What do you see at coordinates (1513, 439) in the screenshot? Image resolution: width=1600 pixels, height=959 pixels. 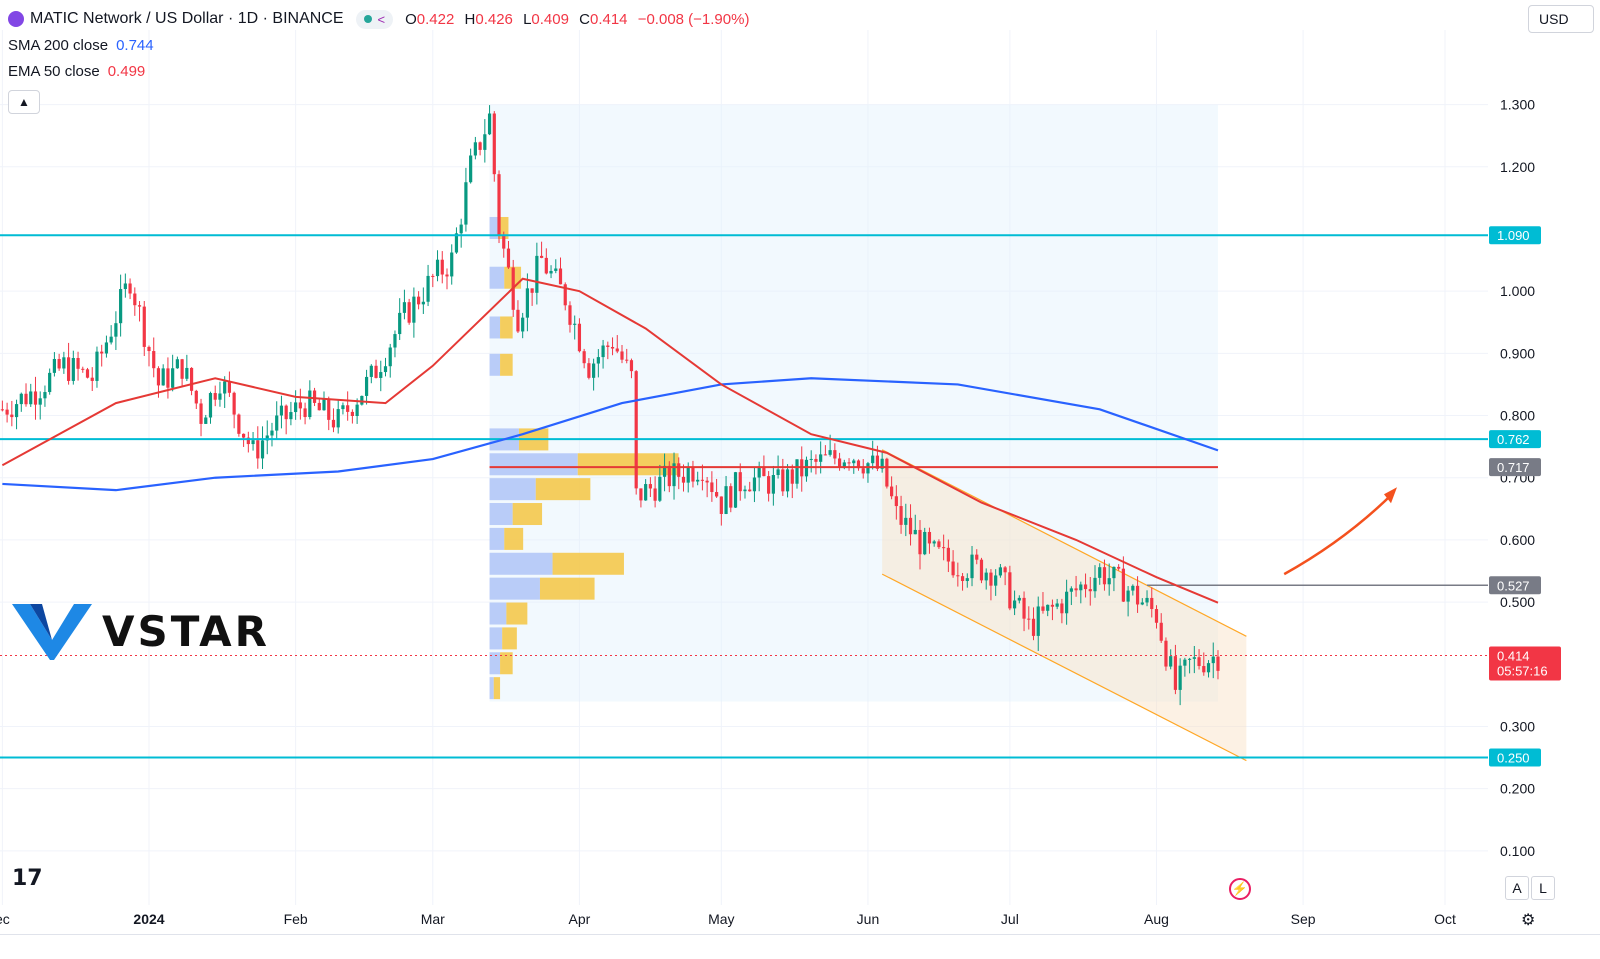 I see `level-label: 0.762` at bounding box center [1513, 439].